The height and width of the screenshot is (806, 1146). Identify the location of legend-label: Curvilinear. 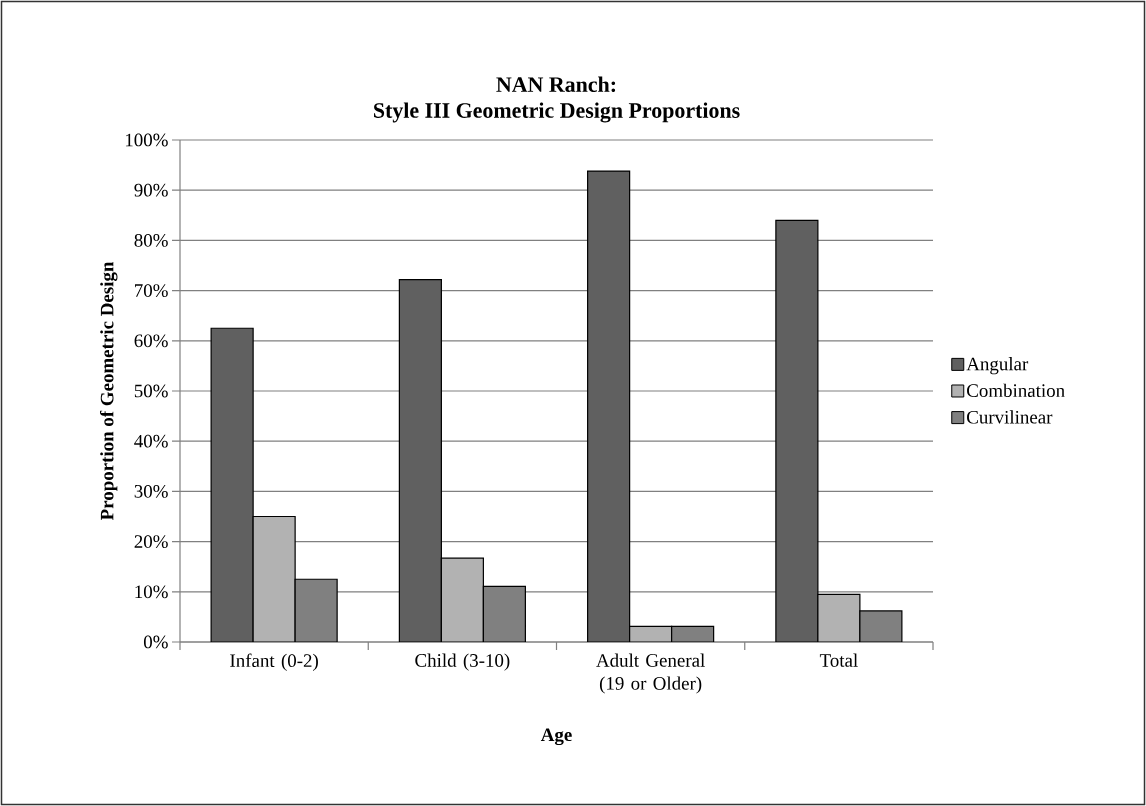
(1010, 417).